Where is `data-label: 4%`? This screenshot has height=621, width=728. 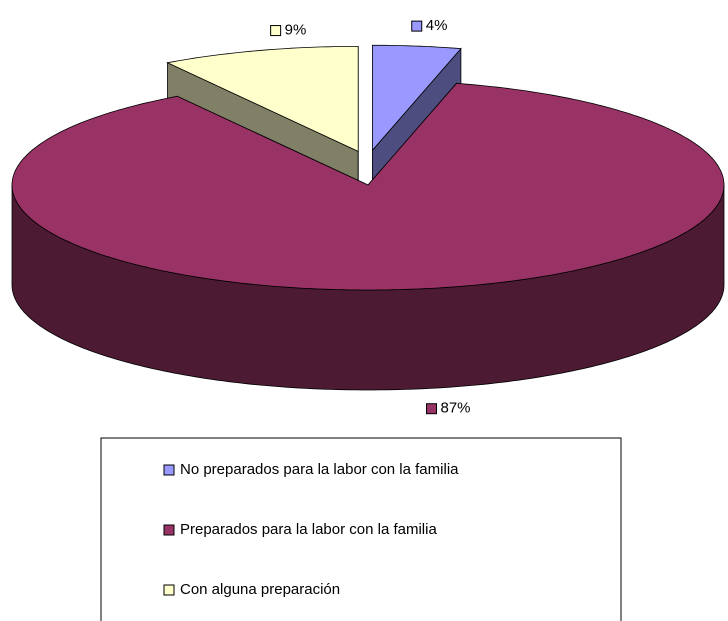
data-label: 4% is located at coordinates (437, 25).